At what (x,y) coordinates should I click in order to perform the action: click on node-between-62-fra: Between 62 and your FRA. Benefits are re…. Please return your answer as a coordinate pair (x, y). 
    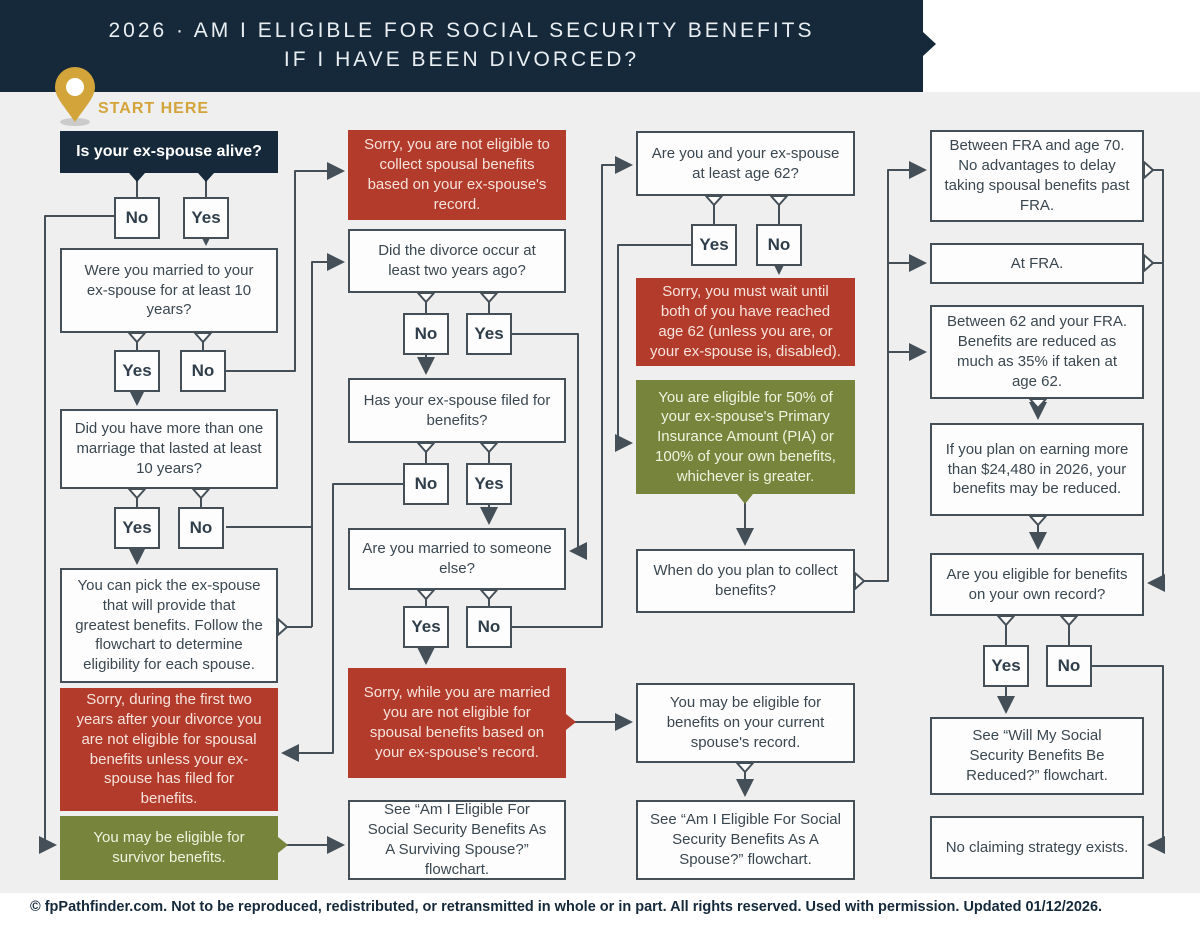
    Looking at the image, I should click on (1037, 352).